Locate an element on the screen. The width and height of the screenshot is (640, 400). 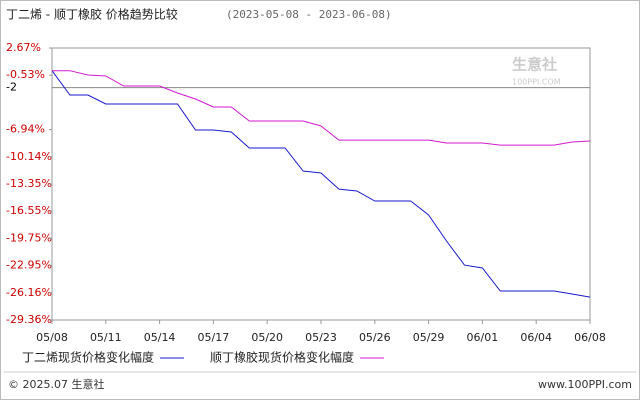
x-tick-label: 05/29 is located at coordinates (429, 337).